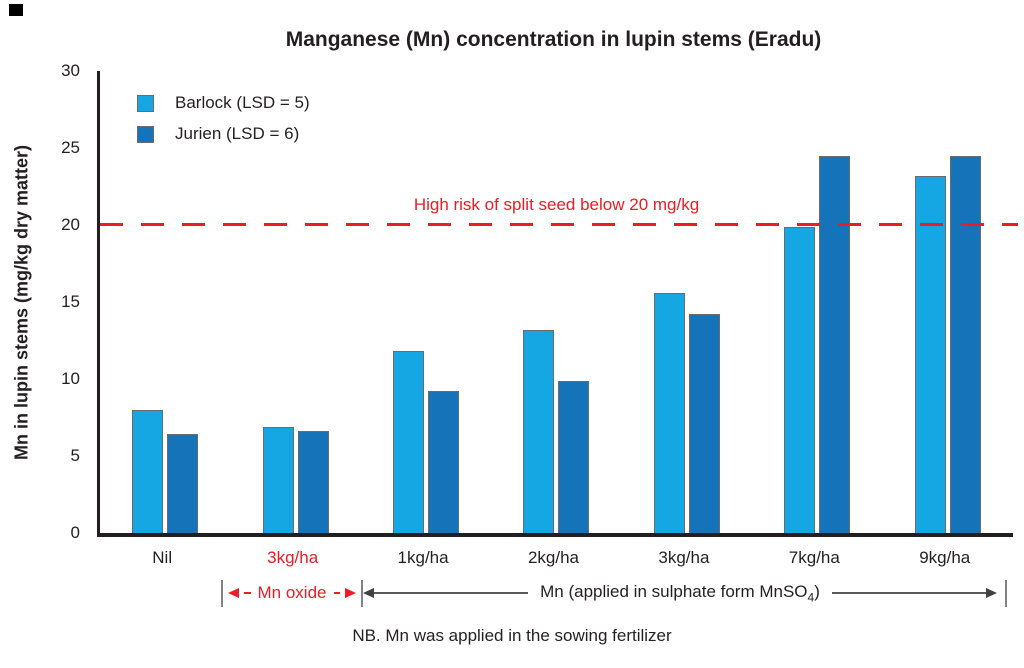 The width and height of the screenshot is (1024, 668). I want to click on threshold-label: High risk of split seed below 20 mg/kg, so click(556, 204).